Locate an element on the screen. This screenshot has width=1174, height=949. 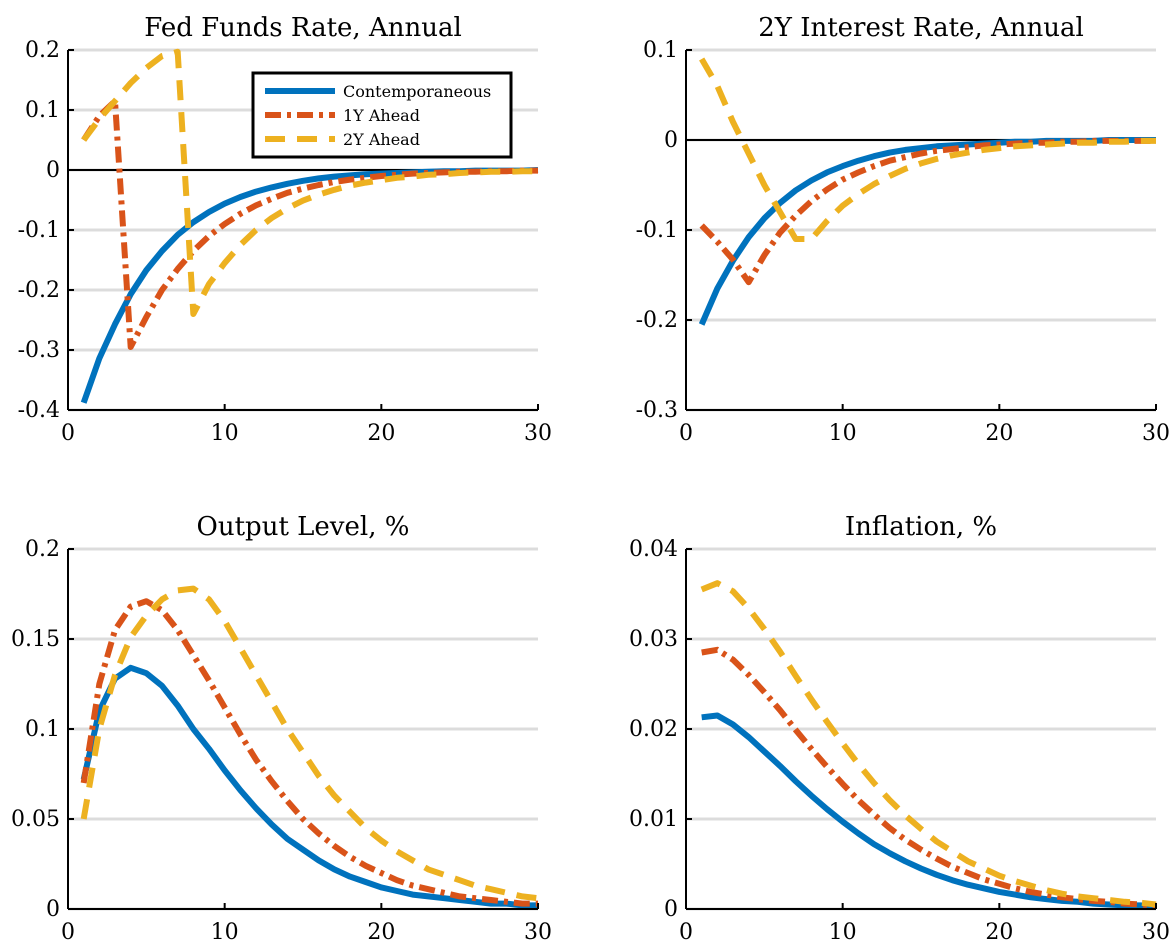
y-tick-label: 0.02 is located at coordinates (653, 729).